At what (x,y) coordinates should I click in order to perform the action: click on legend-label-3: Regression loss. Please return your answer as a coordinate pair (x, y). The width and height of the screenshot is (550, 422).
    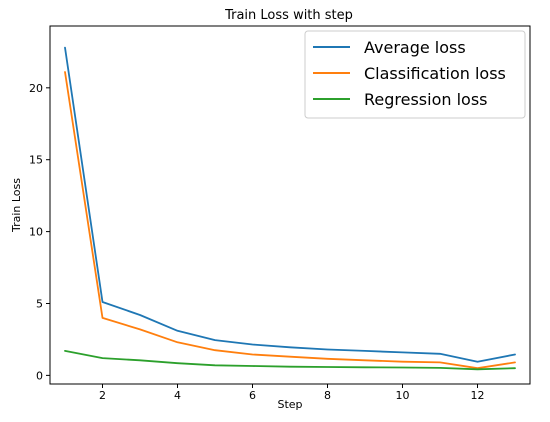
    Looking at the image, I should click on (426, 99).